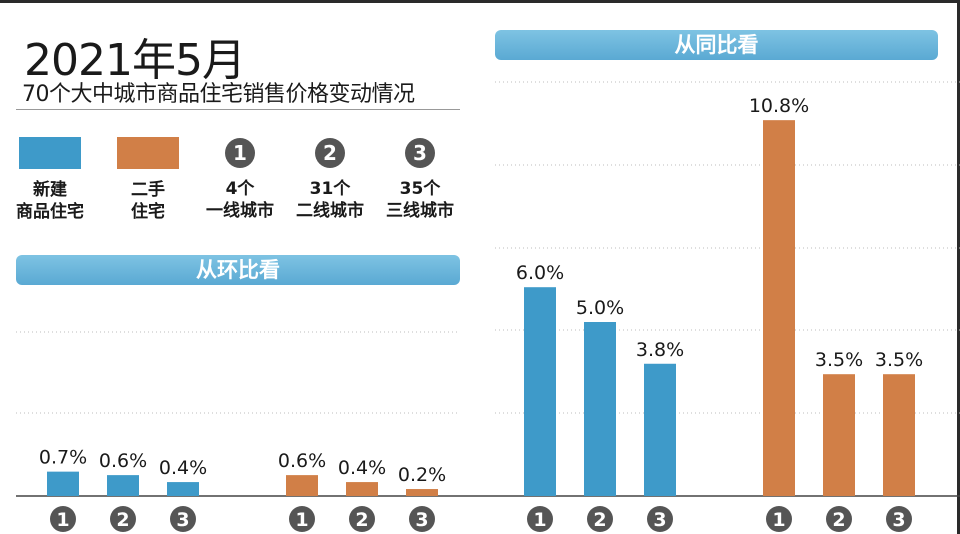  I want to click on circle-2-icon: 2, so click(330, 153).